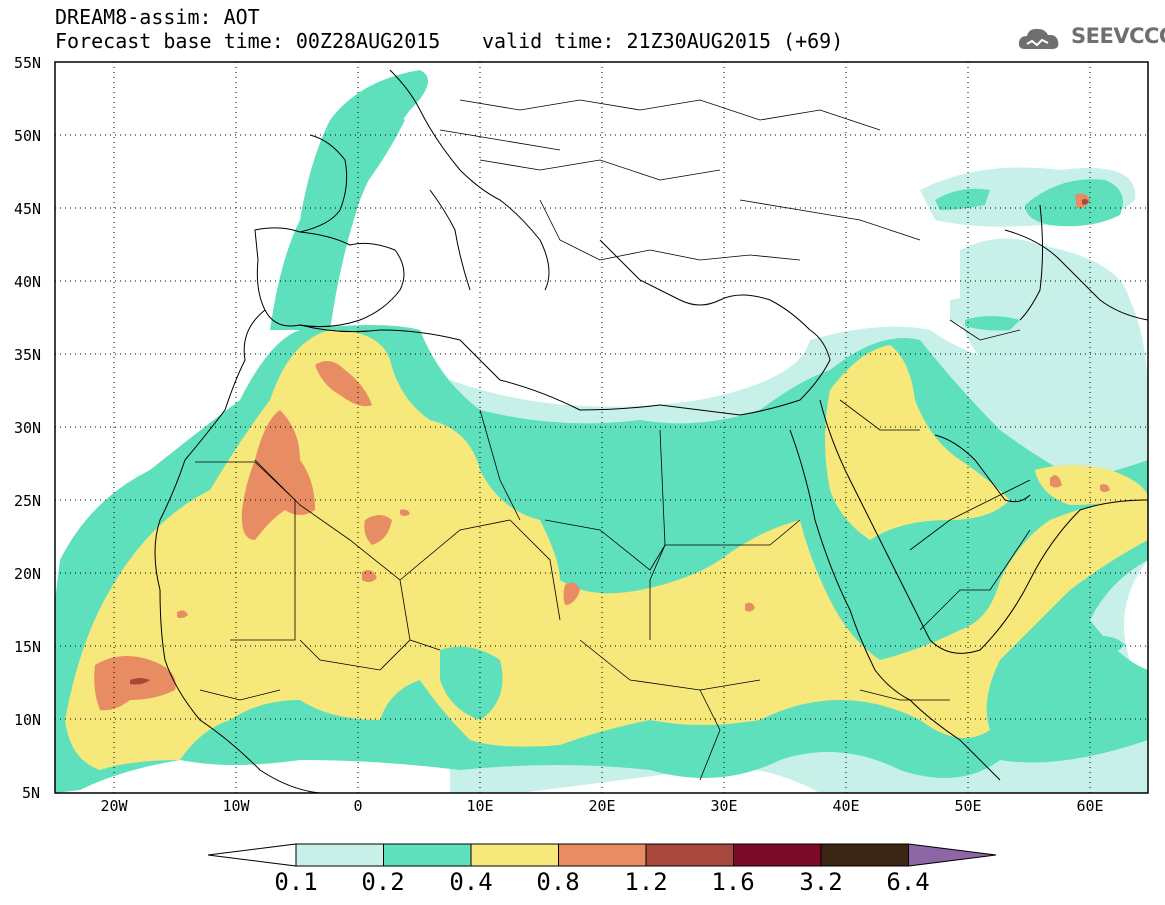 This screenshot has height=905, width=1165. What do you see at coordinates (480, 806) in the screenshot?
I see `lon-label-10e: 10E` at bounding box center [480, 806].